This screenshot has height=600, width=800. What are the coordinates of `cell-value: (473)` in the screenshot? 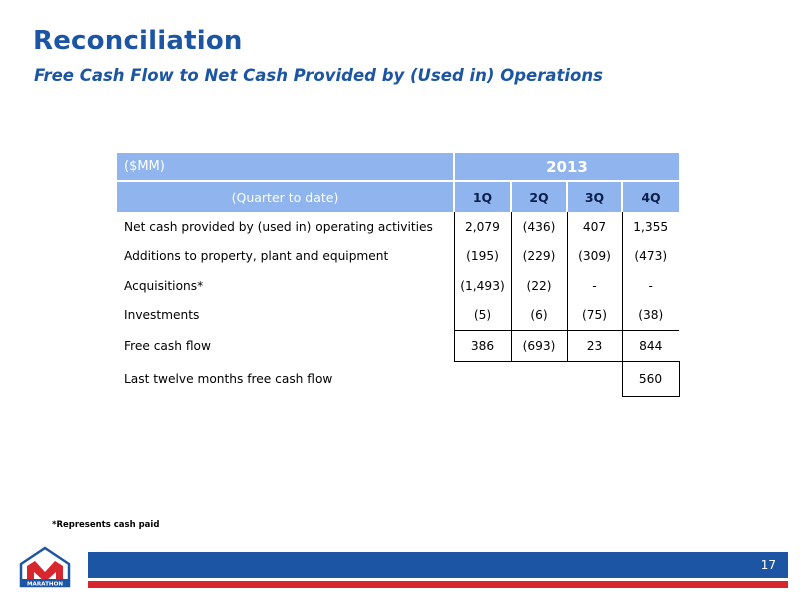 It's located at (651, 256).